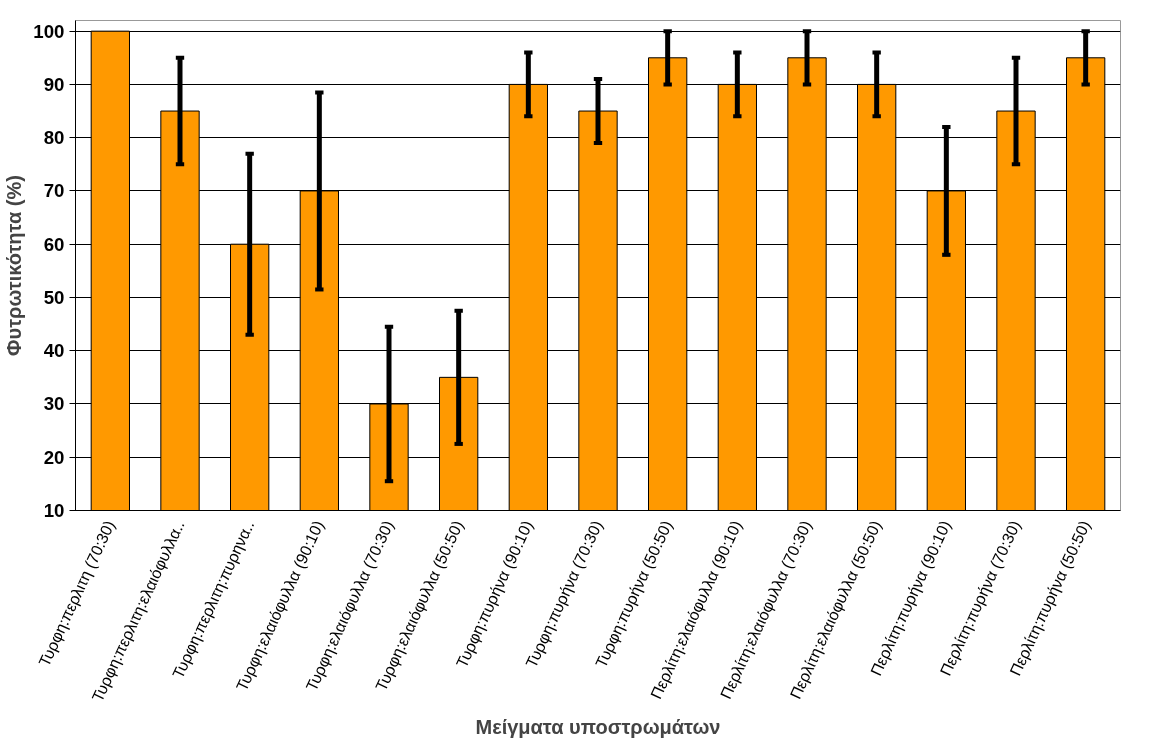 Image resolution: width=1152 pixels, height=749 pixels. Describe the element at coordinates (54, 191) in the screenshot. I see `y-tick-label: 70` at that location.